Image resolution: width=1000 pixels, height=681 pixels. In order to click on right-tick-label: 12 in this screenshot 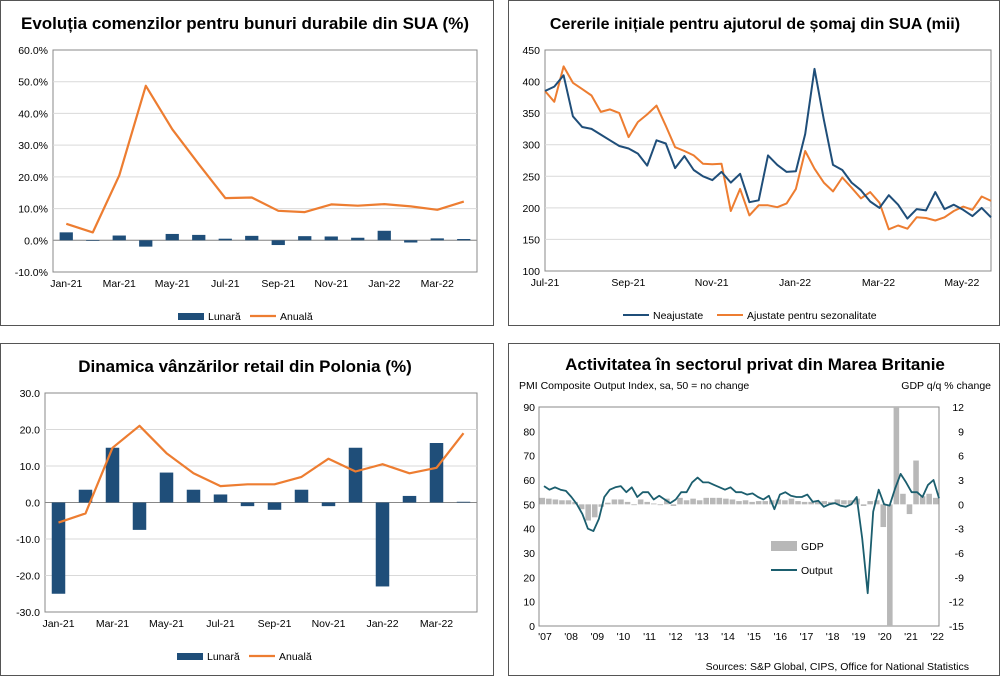, I will do `click(958, 408)`.